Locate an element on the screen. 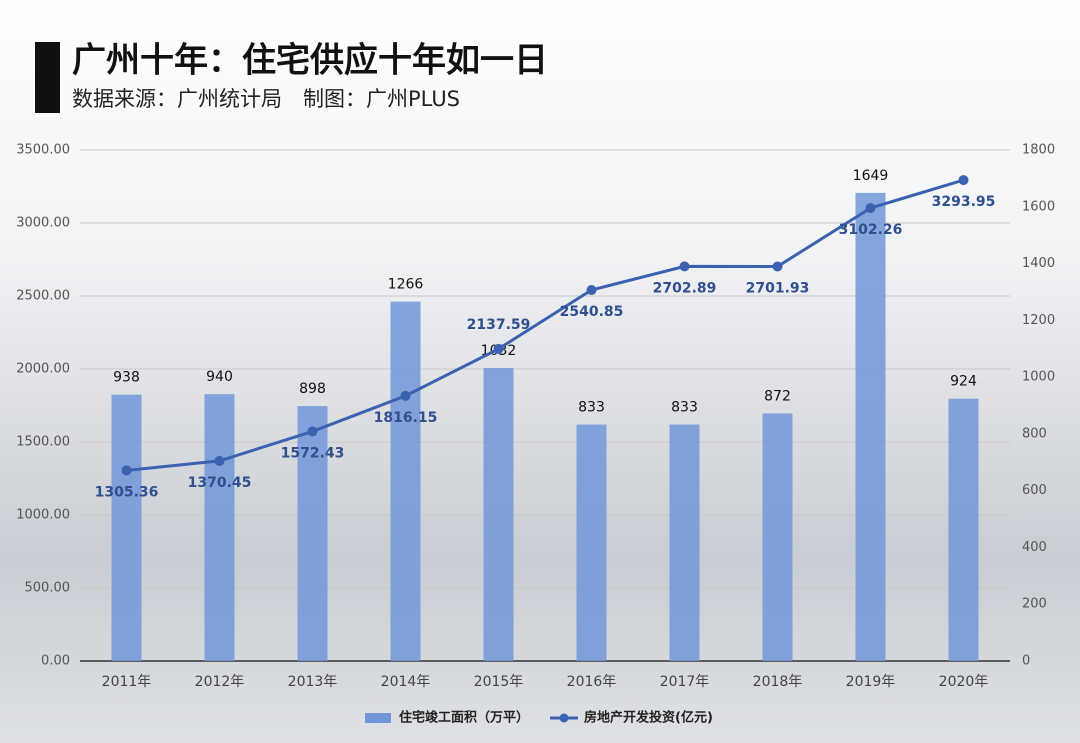 Image resolution: width=1080 pixels, height=743 pixels. x-tick-label: 2012年 is located at coordinates (220, 682).